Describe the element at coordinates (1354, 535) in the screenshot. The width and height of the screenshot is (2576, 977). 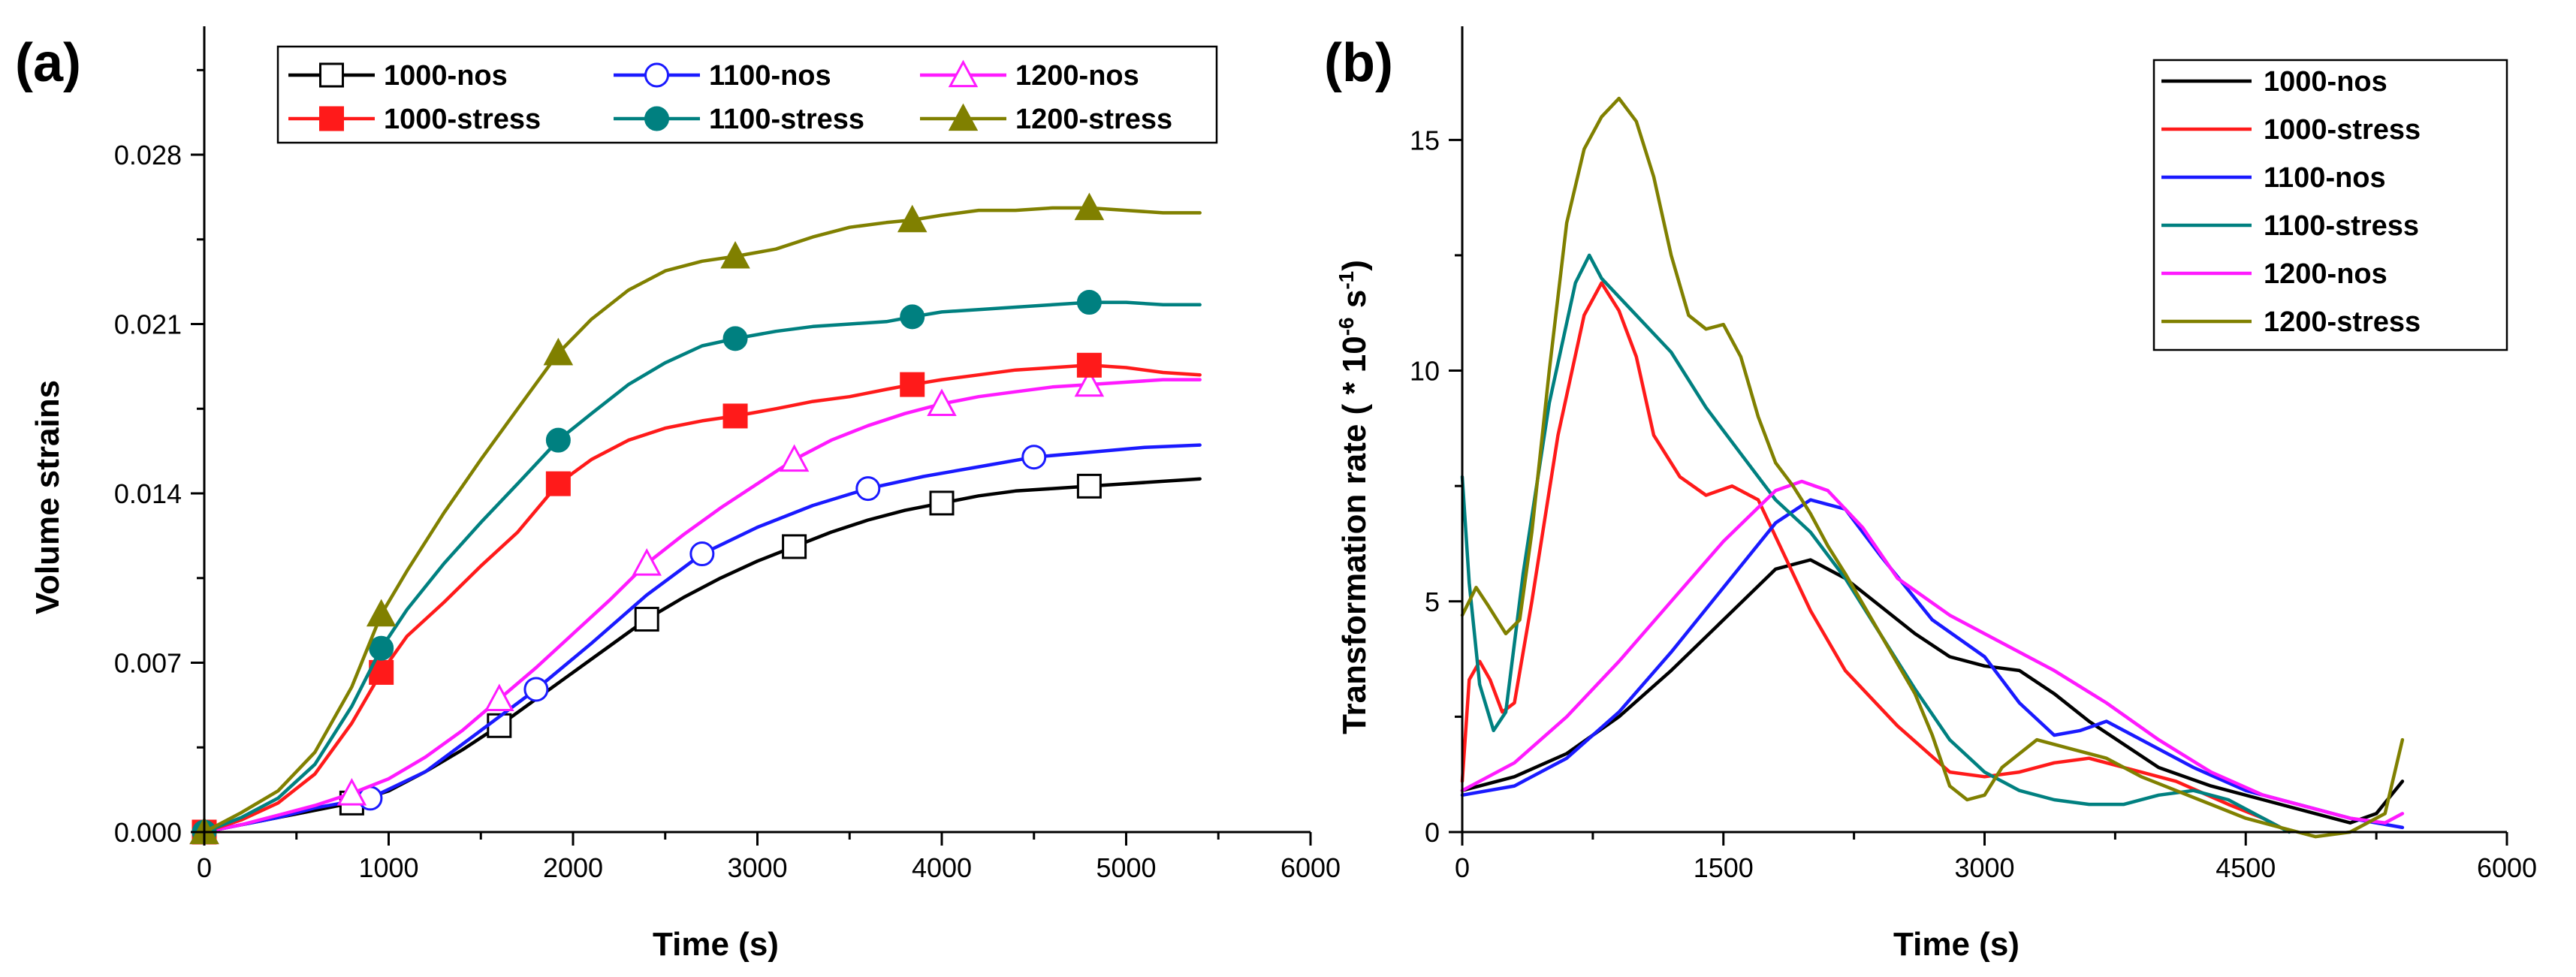
I see `panel-b-y-title-prefix: Transformation rate ( * 10` at that location.